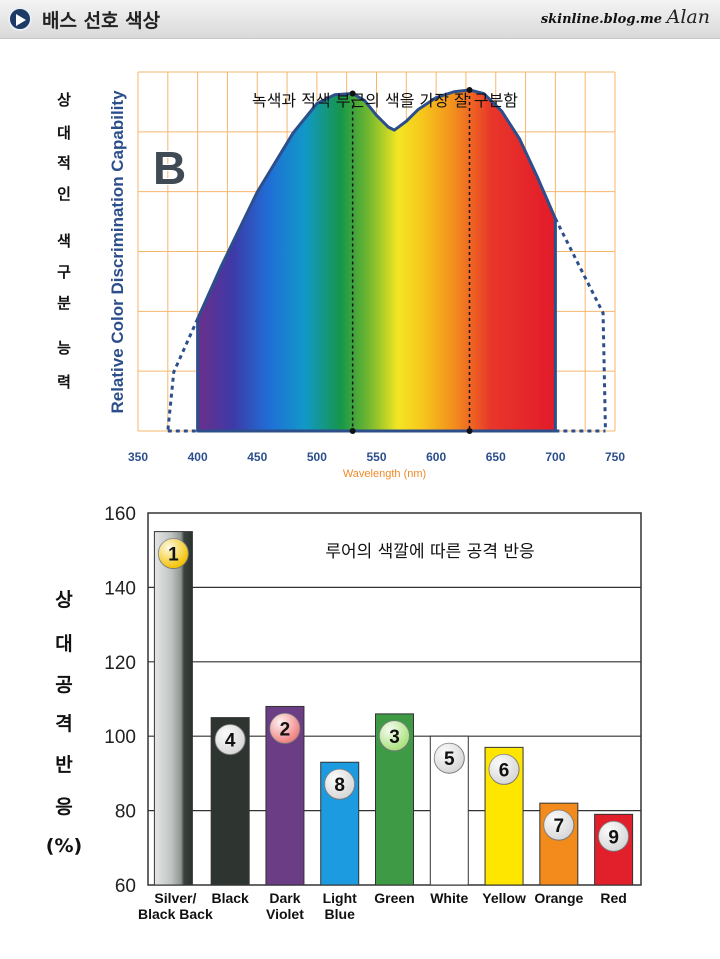 Image resolution: width=720 pixels, height=959 pixels. I want to click on spectrum-korean-char: 대, so click(64, 133).